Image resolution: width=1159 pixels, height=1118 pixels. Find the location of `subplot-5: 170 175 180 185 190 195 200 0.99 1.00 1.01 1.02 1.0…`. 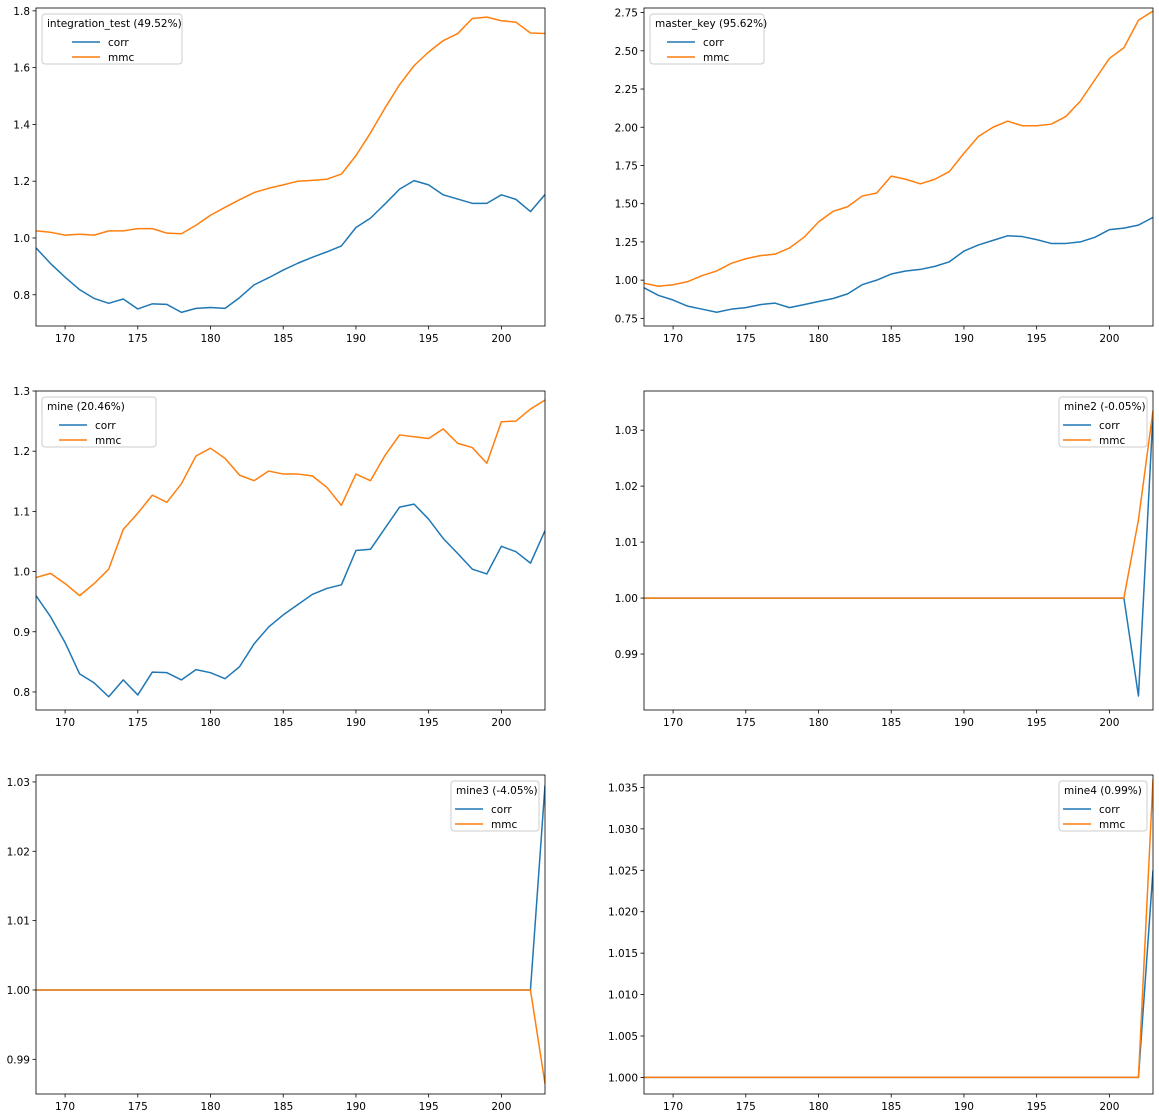

subplot-5: 170 175 180 185 190 195 200 0.99 1.00 1.01 1.02 1.0… is located at coordinates (276, 943).